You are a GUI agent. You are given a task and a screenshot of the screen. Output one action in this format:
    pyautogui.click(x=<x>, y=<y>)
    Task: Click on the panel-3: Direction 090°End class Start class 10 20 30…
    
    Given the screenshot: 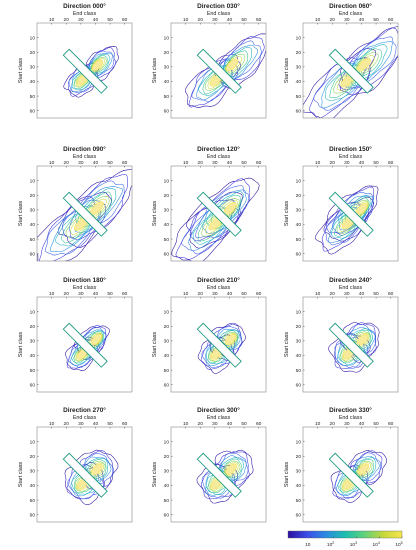 What is the action you would take?
    pyautogui.click(x=75, y=203)
    